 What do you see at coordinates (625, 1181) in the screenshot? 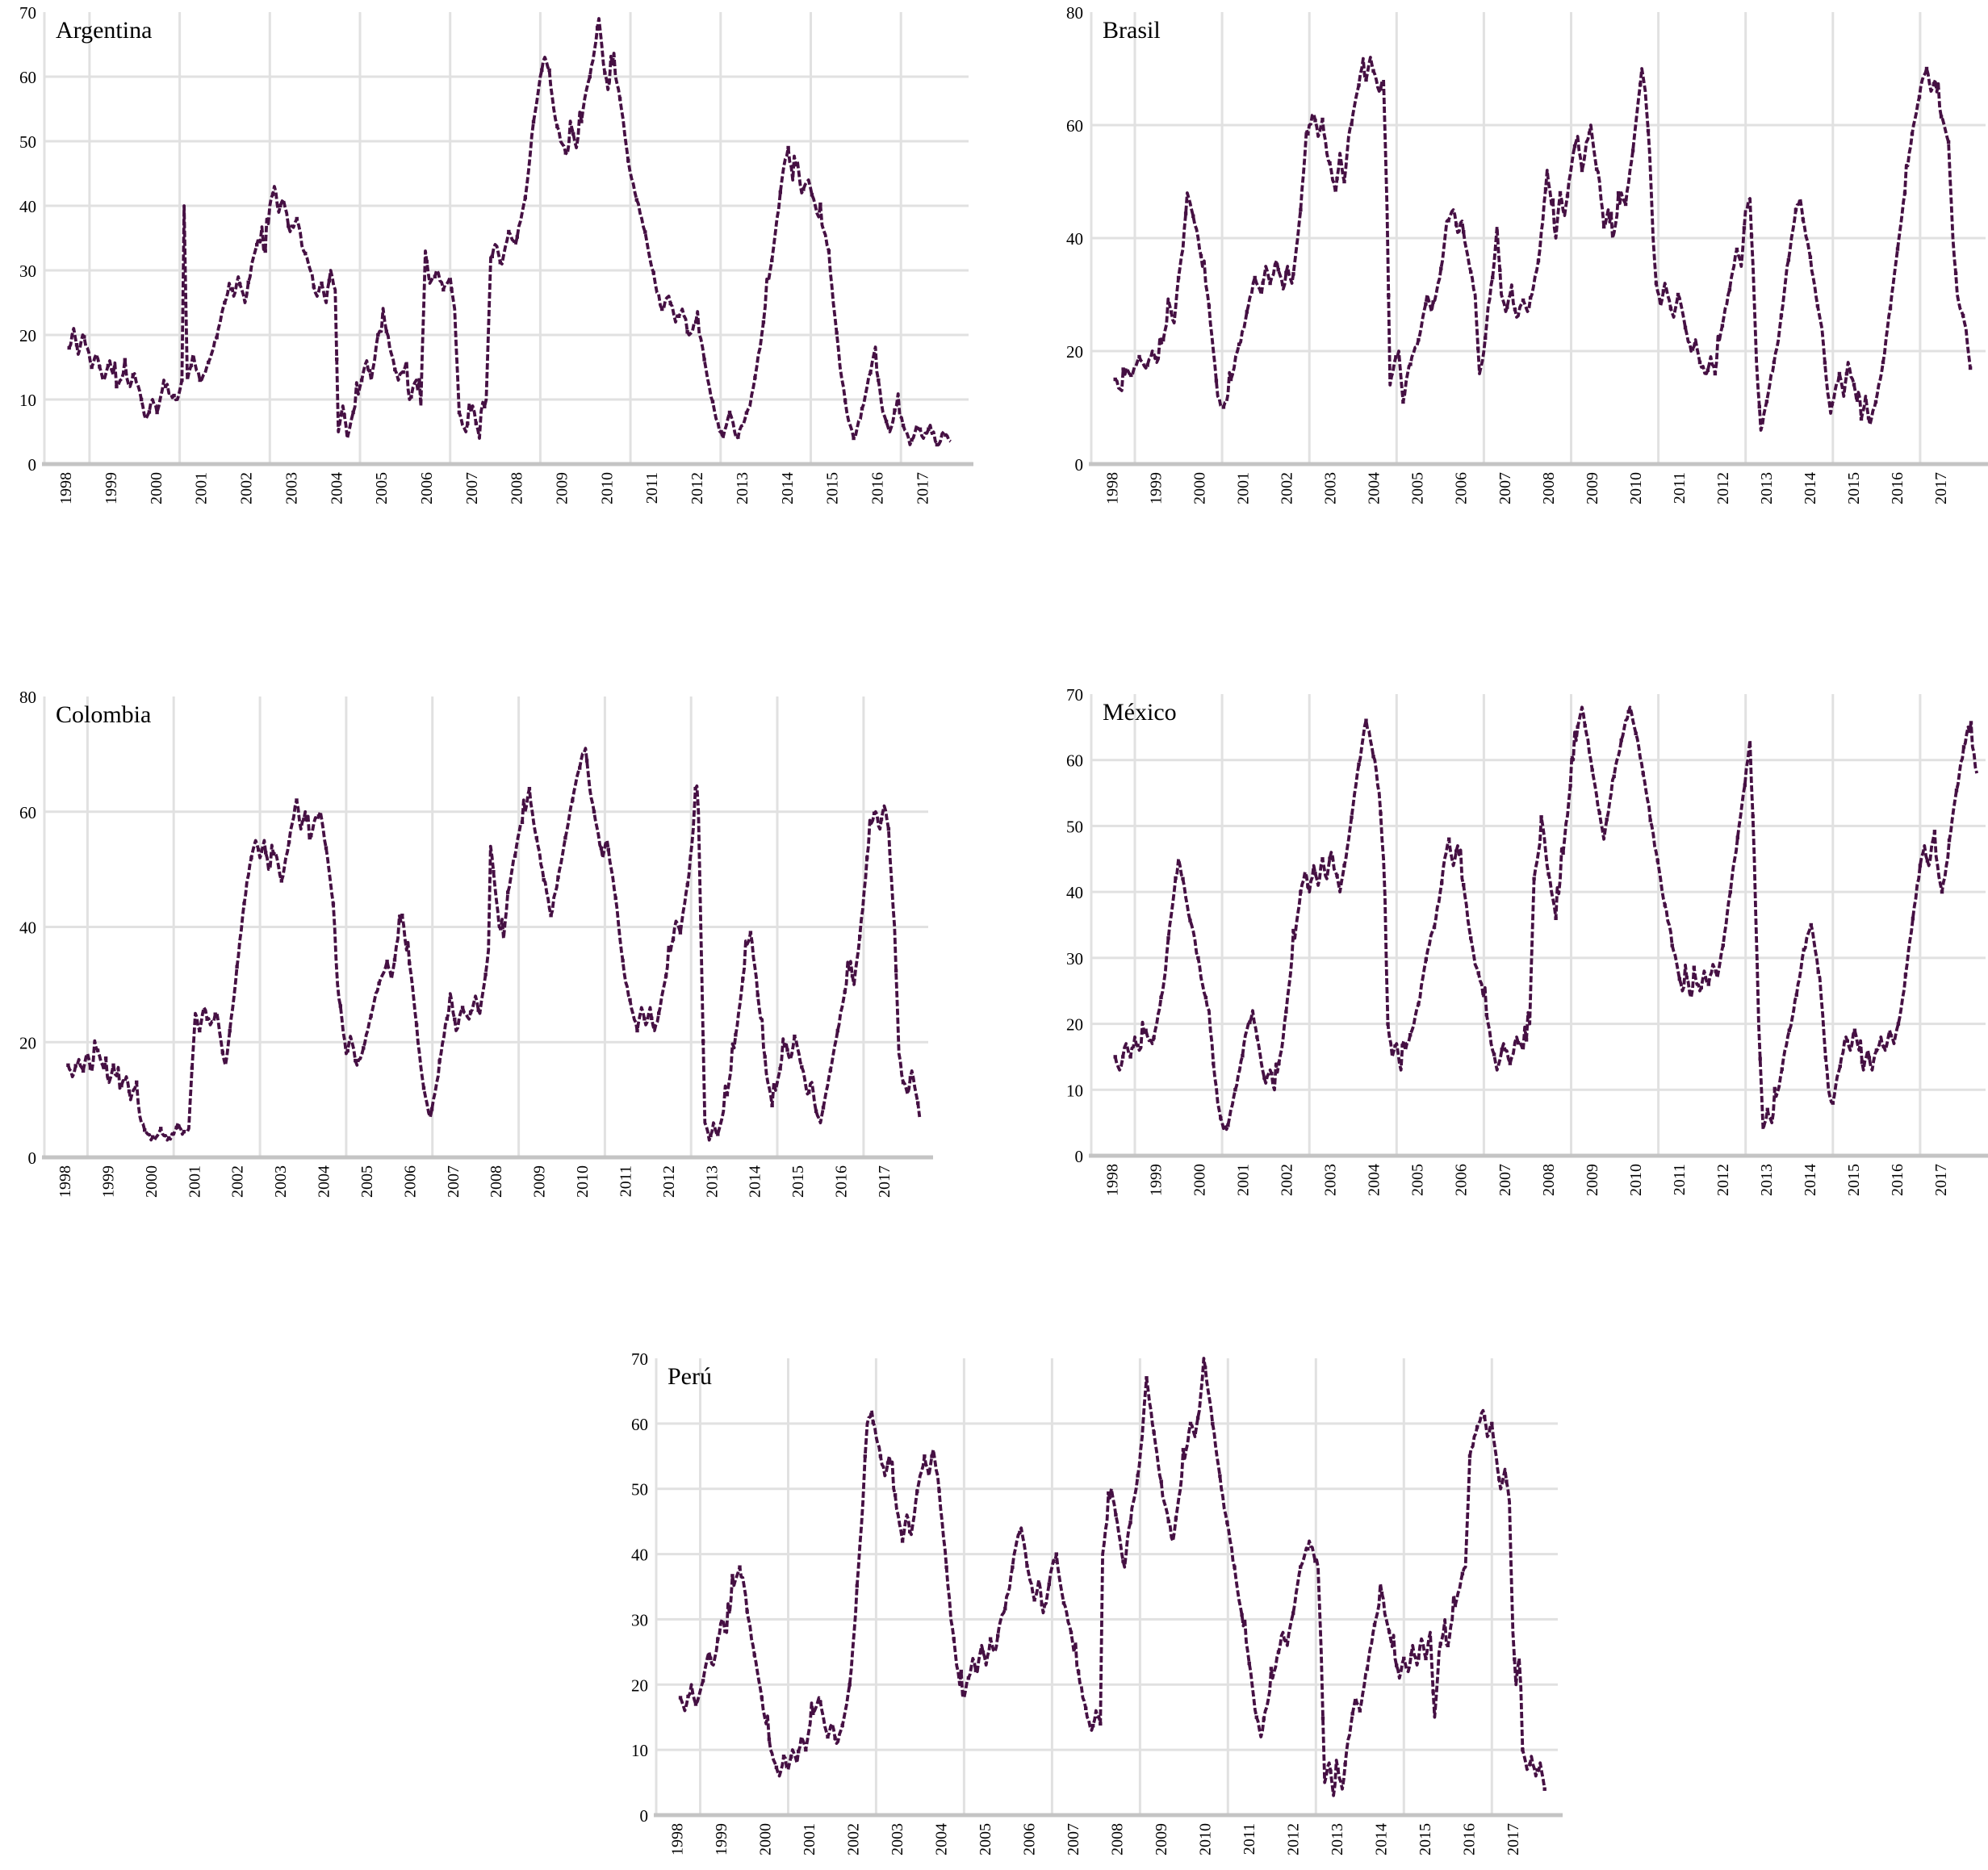
I see `x-tick-label: 2011` at bounding box center [625, 1181].